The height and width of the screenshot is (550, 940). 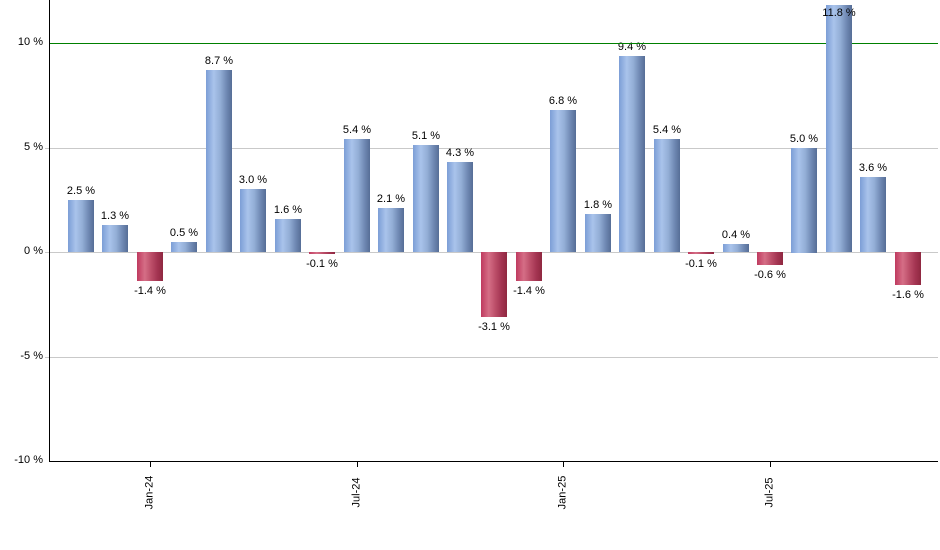 What do you see at coordinates (149, 492) in the screenshot?
I see `x-tick-label-jan-24: Jan-24` at bounding box center [149, 492].